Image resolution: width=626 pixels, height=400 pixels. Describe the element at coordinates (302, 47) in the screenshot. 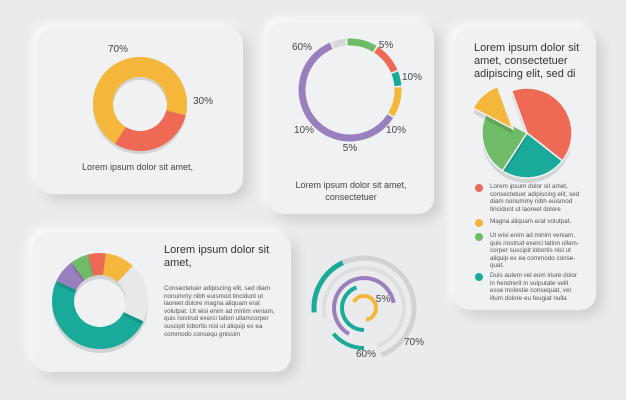

I see `ring-label: 60%` at that location.